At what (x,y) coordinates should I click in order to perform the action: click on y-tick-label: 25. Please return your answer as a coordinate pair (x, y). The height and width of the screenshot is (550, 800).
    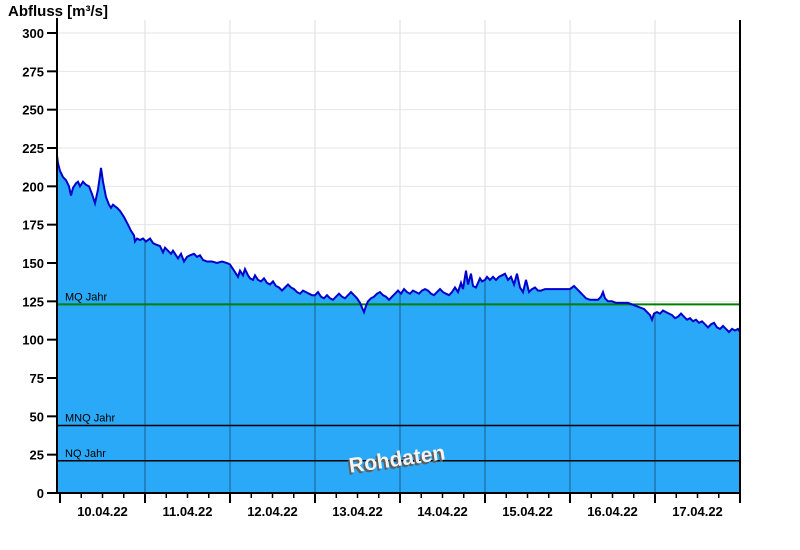
    Looking at the image, I should click on (37, 455).